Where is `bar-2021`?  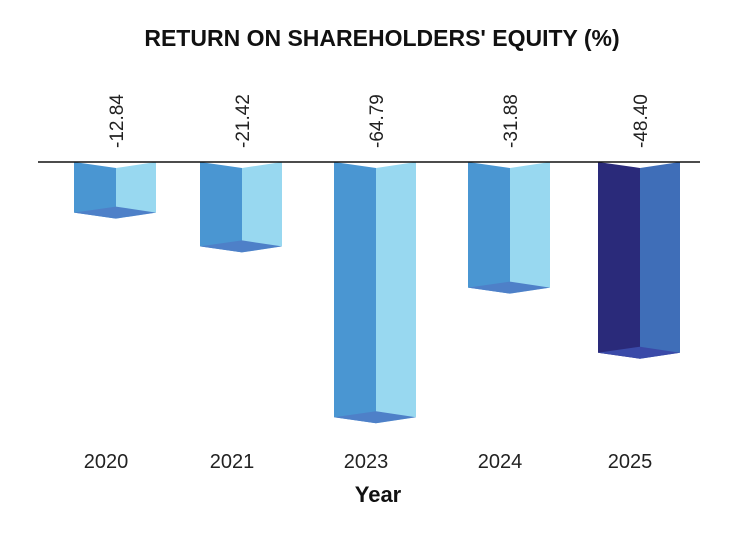 bar-2021 is located at coordinates (241, 207).